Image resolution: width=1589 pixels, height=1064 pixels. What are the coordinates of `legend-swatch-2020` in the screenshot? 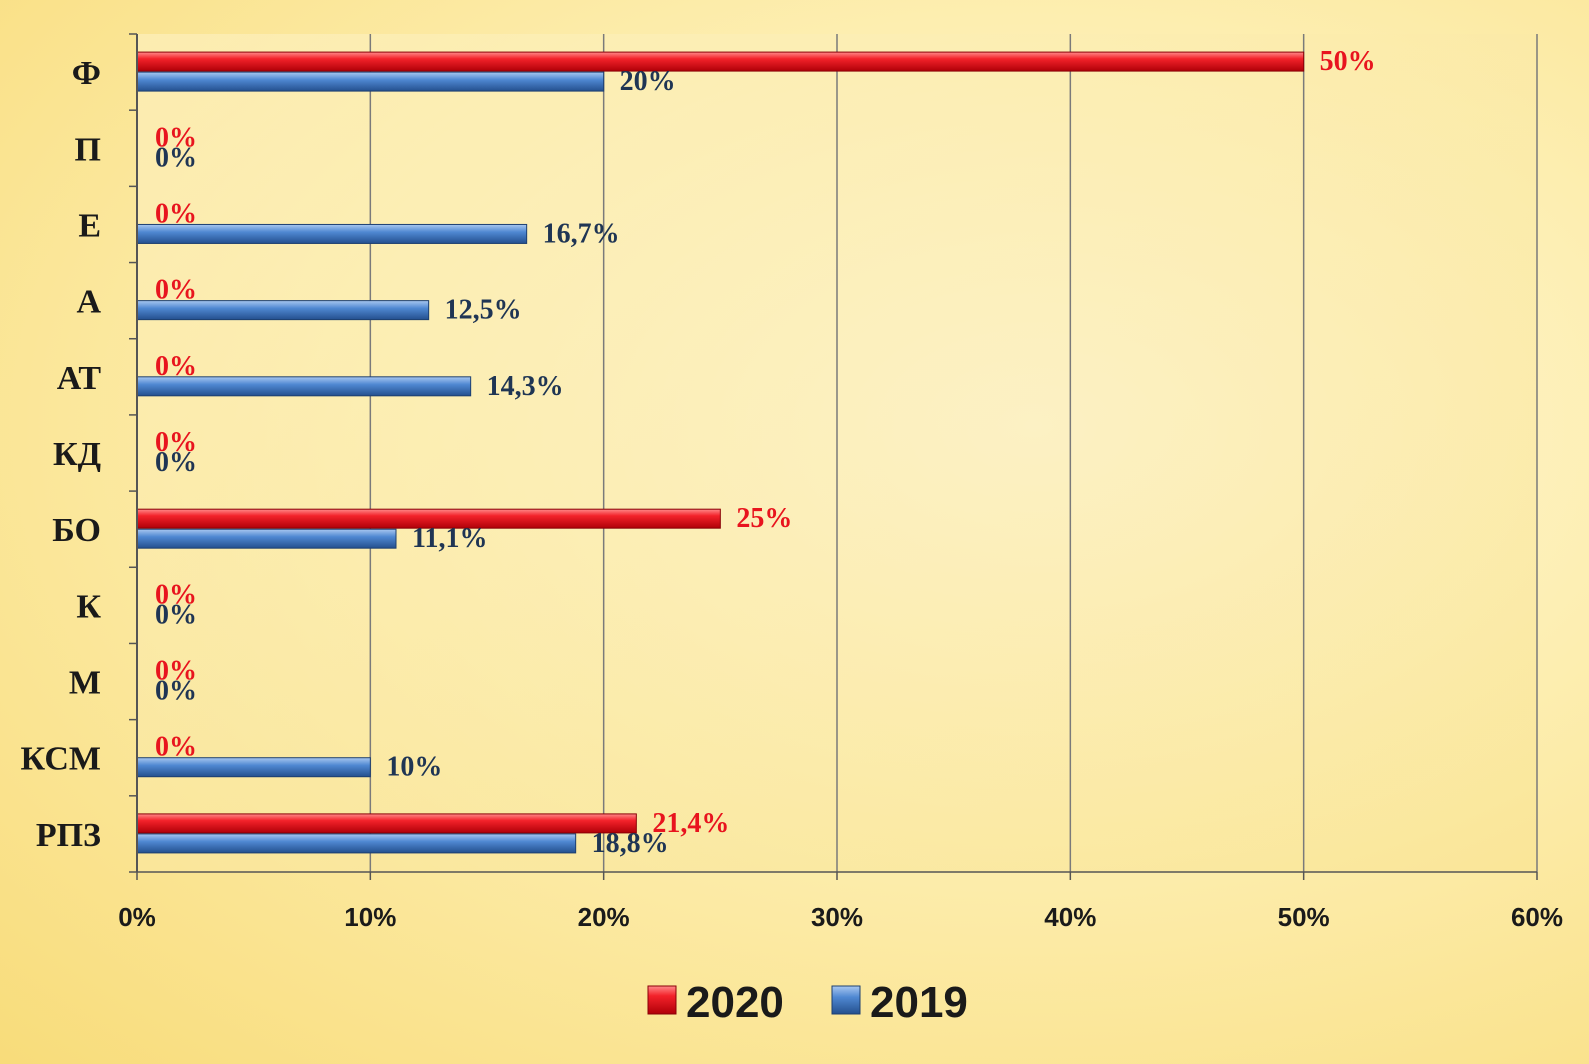 It's located at (662, 1000).